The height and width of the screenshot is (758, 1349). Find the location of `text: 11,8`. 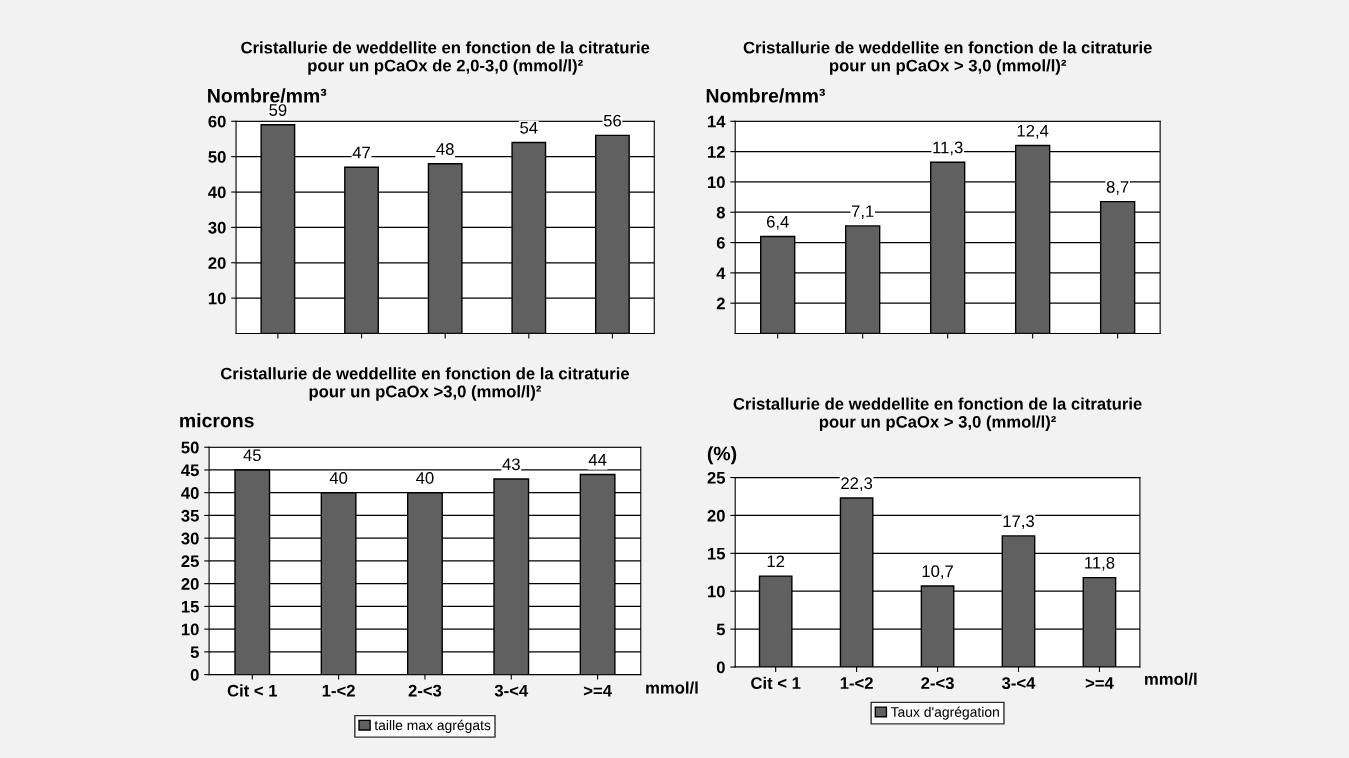

text: 11,8 is located at coordinates (1100, 563).